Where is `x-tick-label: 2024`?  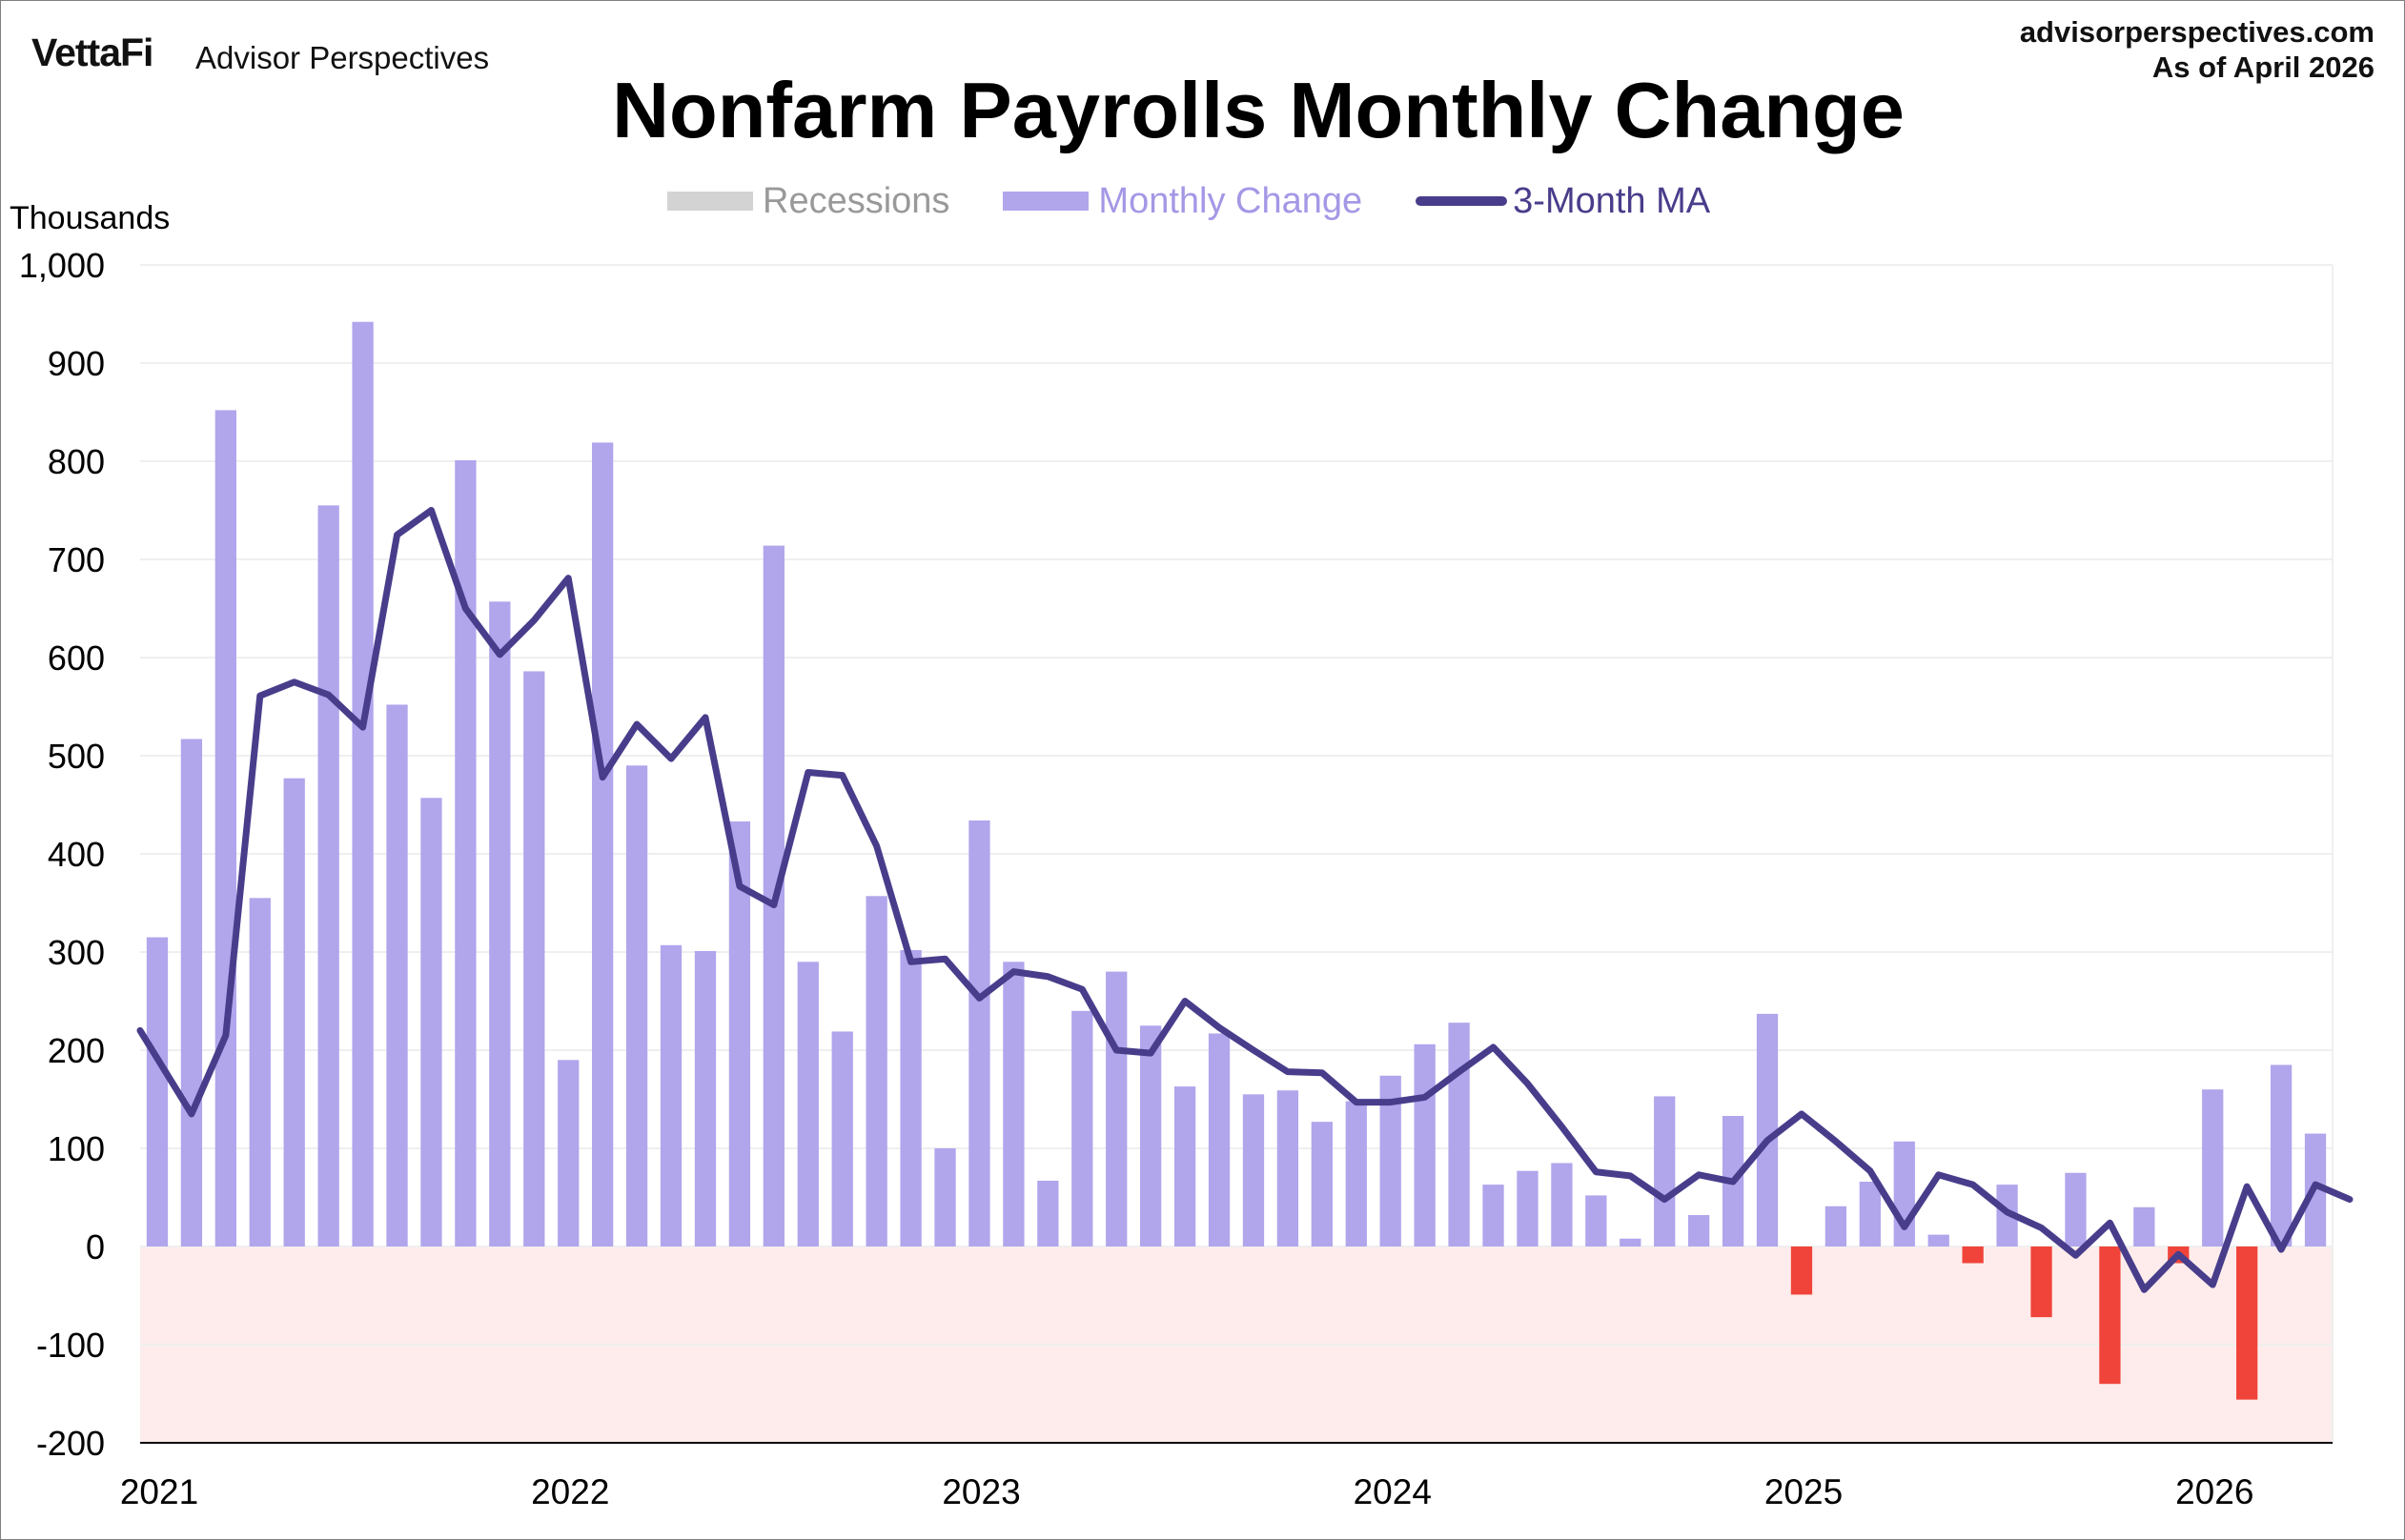 x-tick-label: 2024 is located at coordinates (1393, 1491).